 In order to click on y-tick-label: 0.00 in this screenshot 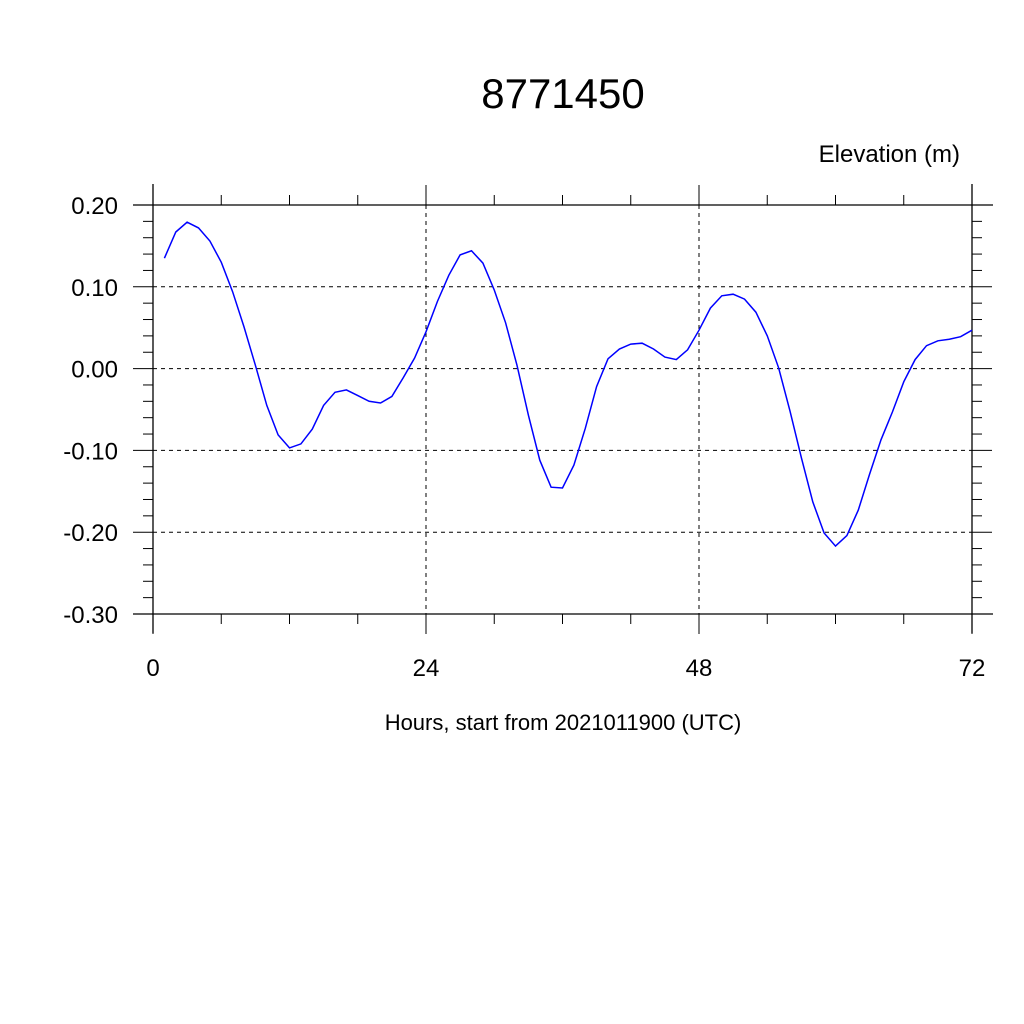, I will do `click(94, 370)`.